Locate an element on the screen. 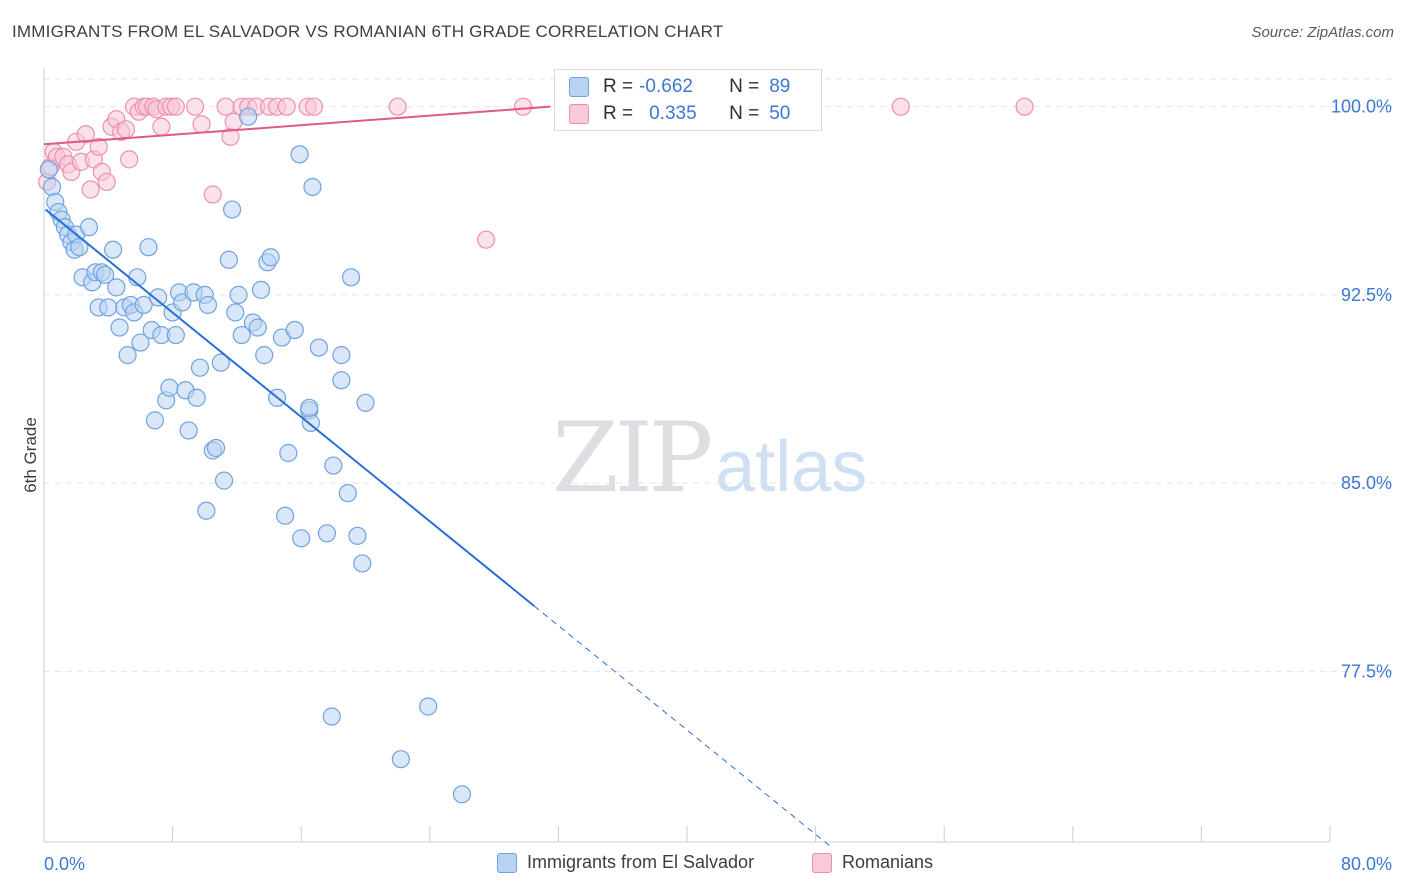 This screenshot has height=892, width=1406. stats-n-label-blue: N = is located at coordinates (744, 86).